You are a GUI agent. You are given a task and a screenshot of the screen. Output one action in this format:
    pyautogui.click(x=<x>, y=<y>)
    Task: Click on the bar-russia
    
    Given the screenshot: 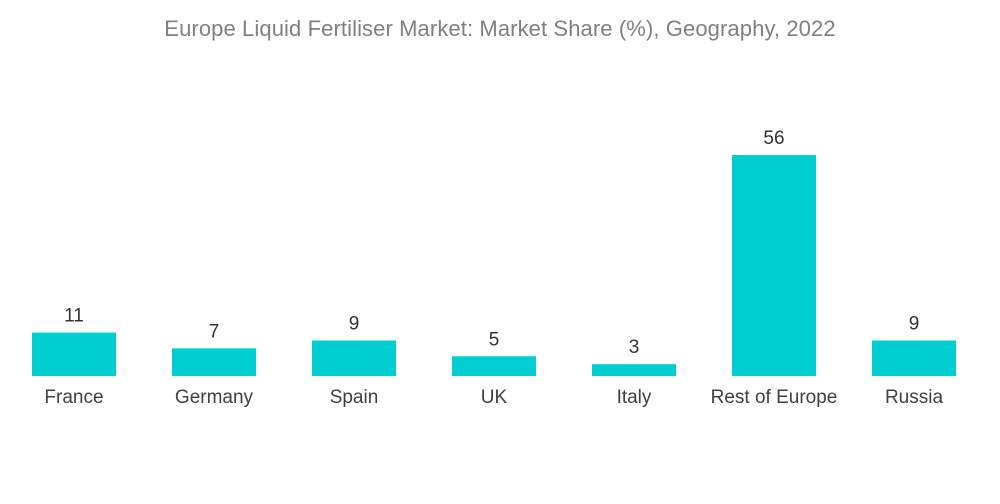 What is the action you would take?
    pyautogui.click(x=914, y=358)
    